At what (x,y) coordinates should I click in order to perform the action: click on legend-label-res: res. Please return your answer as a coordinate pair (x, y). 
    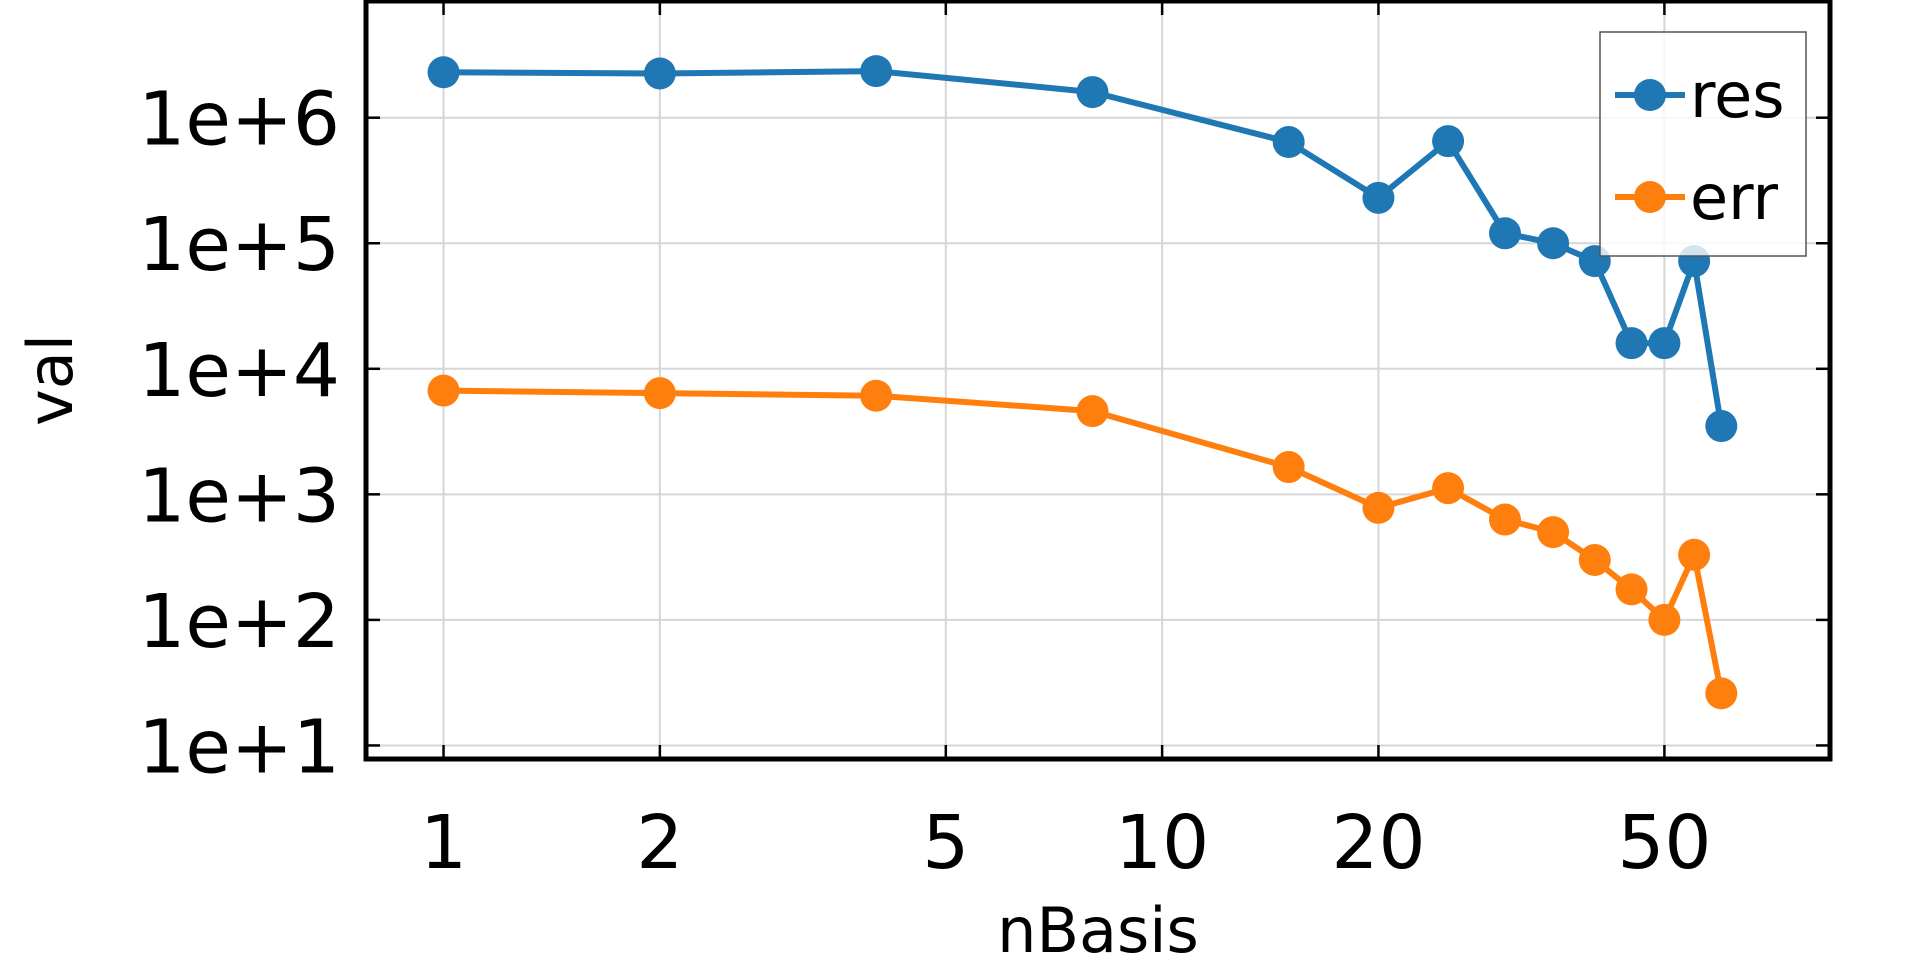
    Looking at the image, I should click on (1737, 95).